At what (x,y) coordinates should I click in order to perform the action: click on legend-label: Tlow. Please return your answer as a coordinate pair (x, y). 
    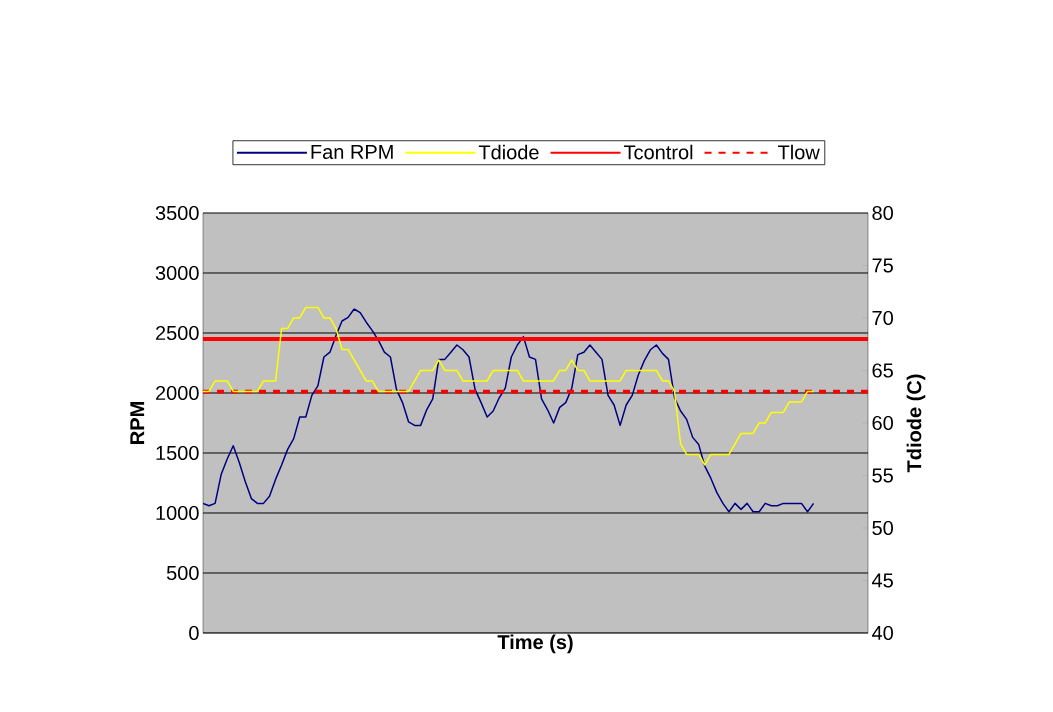
    Looking at the image, I should click on (799, 152).